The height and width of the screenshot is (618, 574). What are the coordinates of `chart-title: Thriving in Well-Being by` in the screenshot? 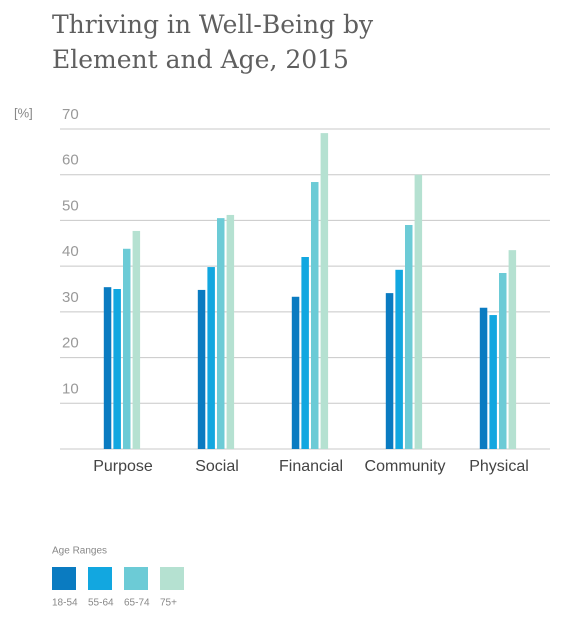 It's located at (213, 24).